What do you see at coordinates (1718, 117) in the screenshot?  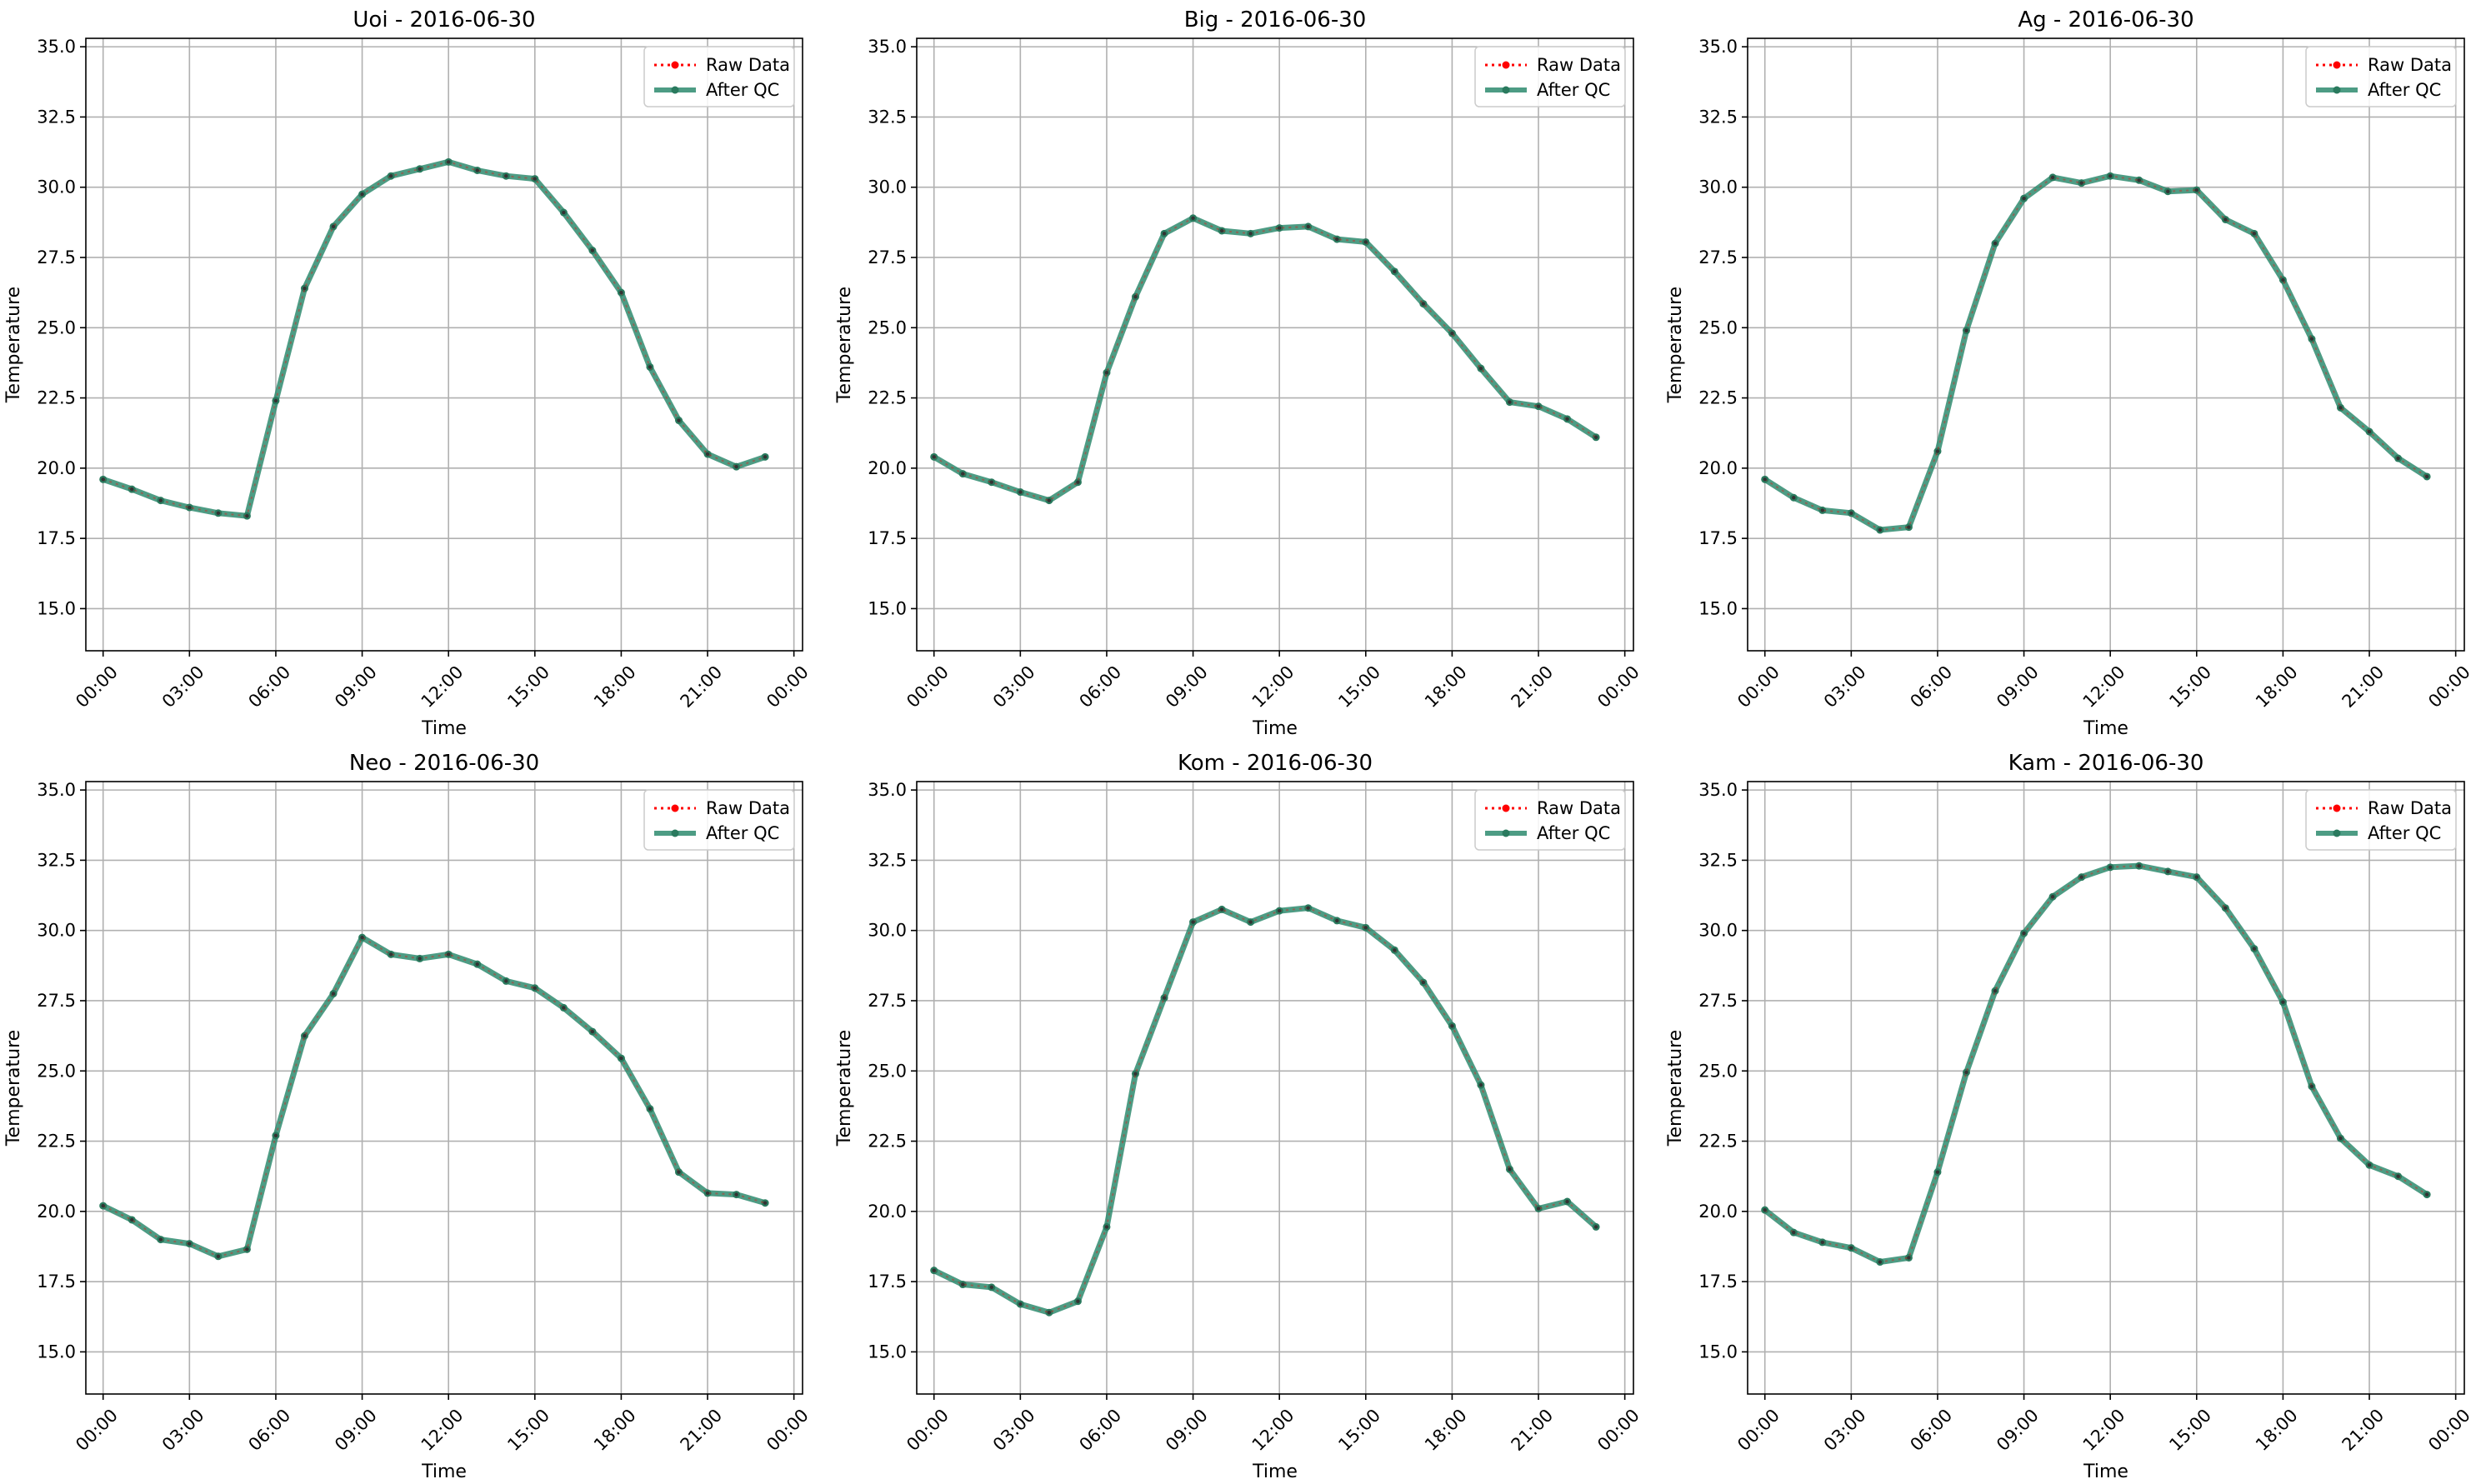 I see `y-tick-label: 32.5` at bounding box center [1718, 117].